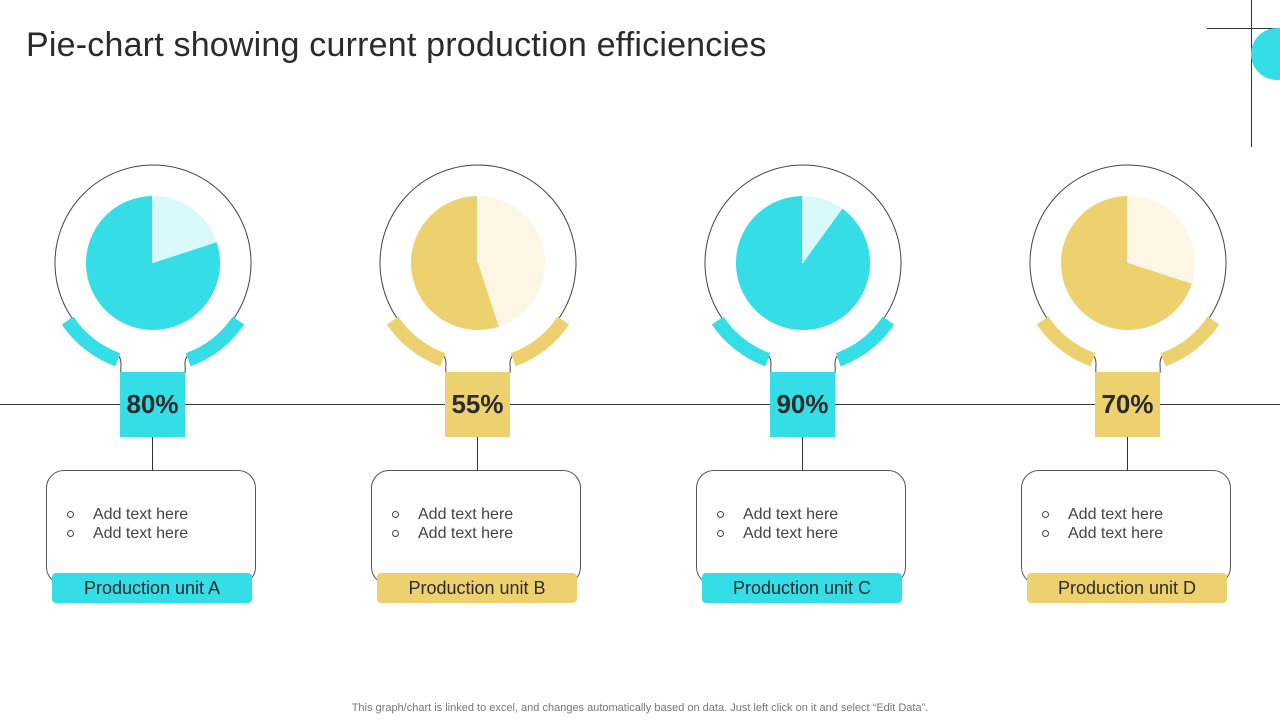 This screenshot has height=720, width=1280. I want to click on percent-badge-unit-a: 80%, so click(152, 404).